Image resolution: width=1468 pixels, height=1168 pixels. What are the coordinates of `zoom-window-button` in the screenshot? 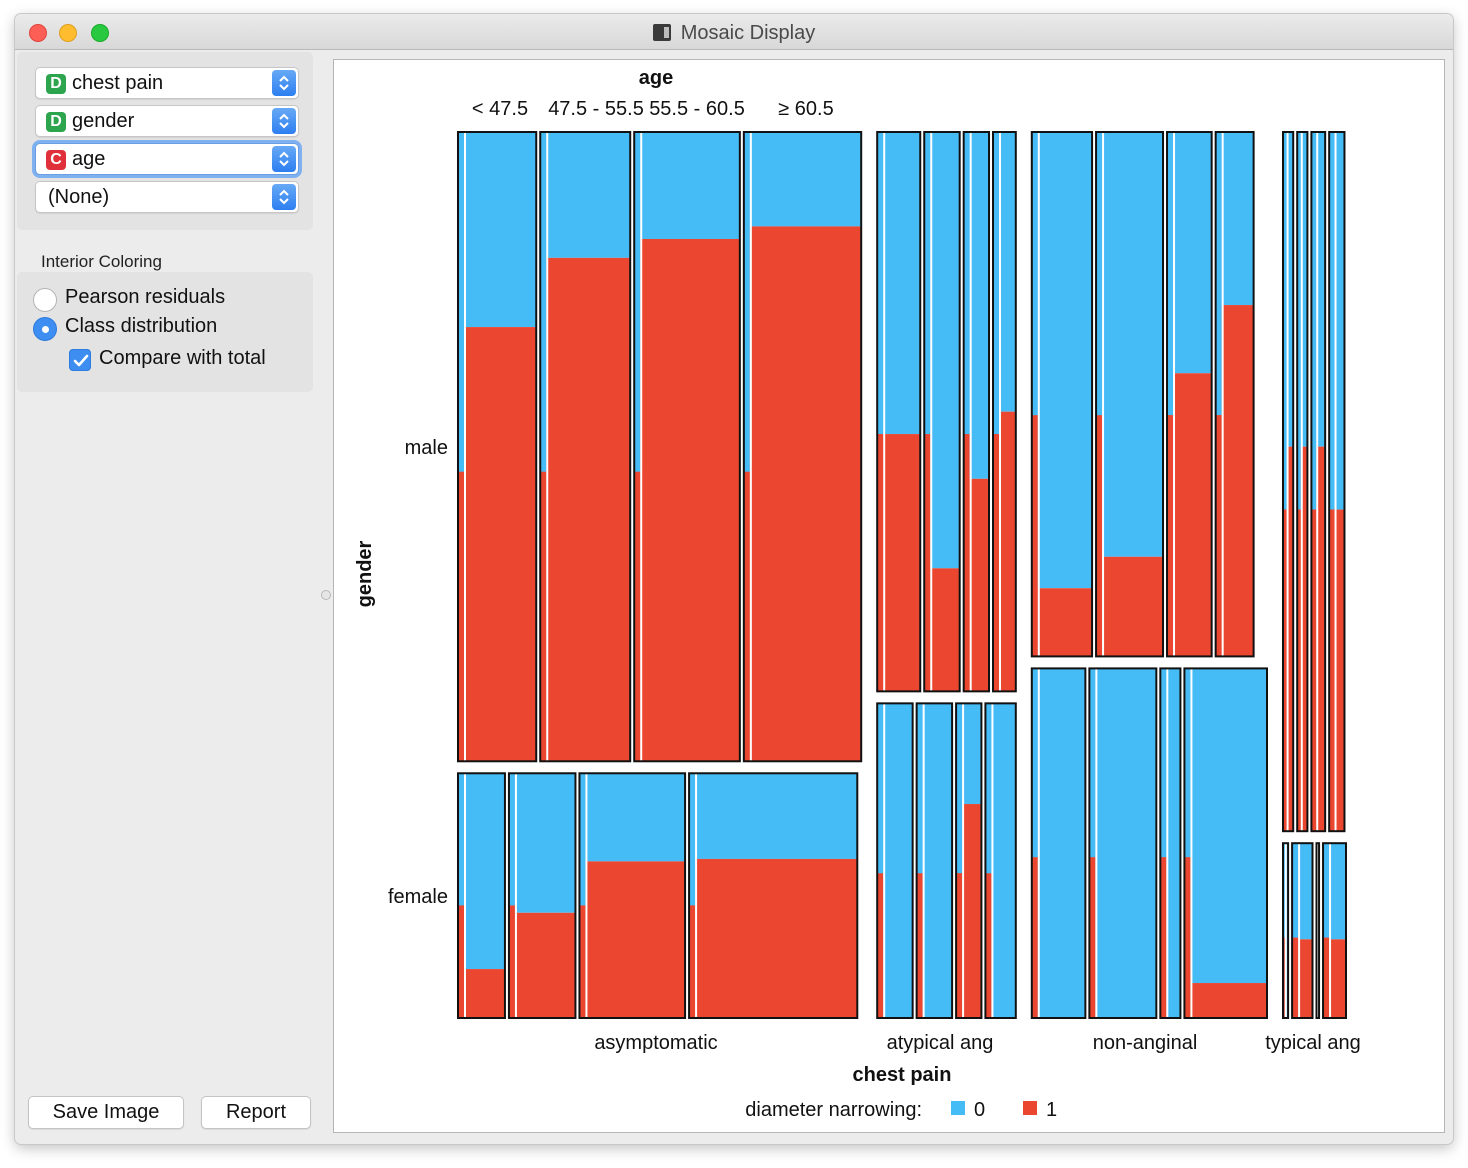 It's located at (100, 33).